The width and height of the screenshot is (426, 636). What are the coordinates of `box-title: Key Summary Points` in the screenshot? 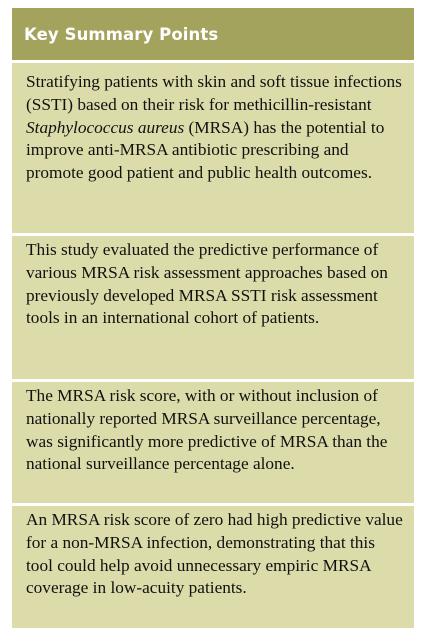 It's located at (121, 34).